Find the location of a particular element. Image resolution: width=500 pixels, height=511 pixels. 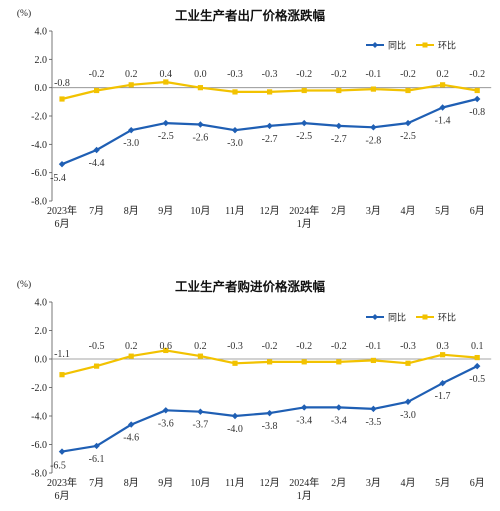

data-label-mom: -0.5 is located at coordinates (97, 346).